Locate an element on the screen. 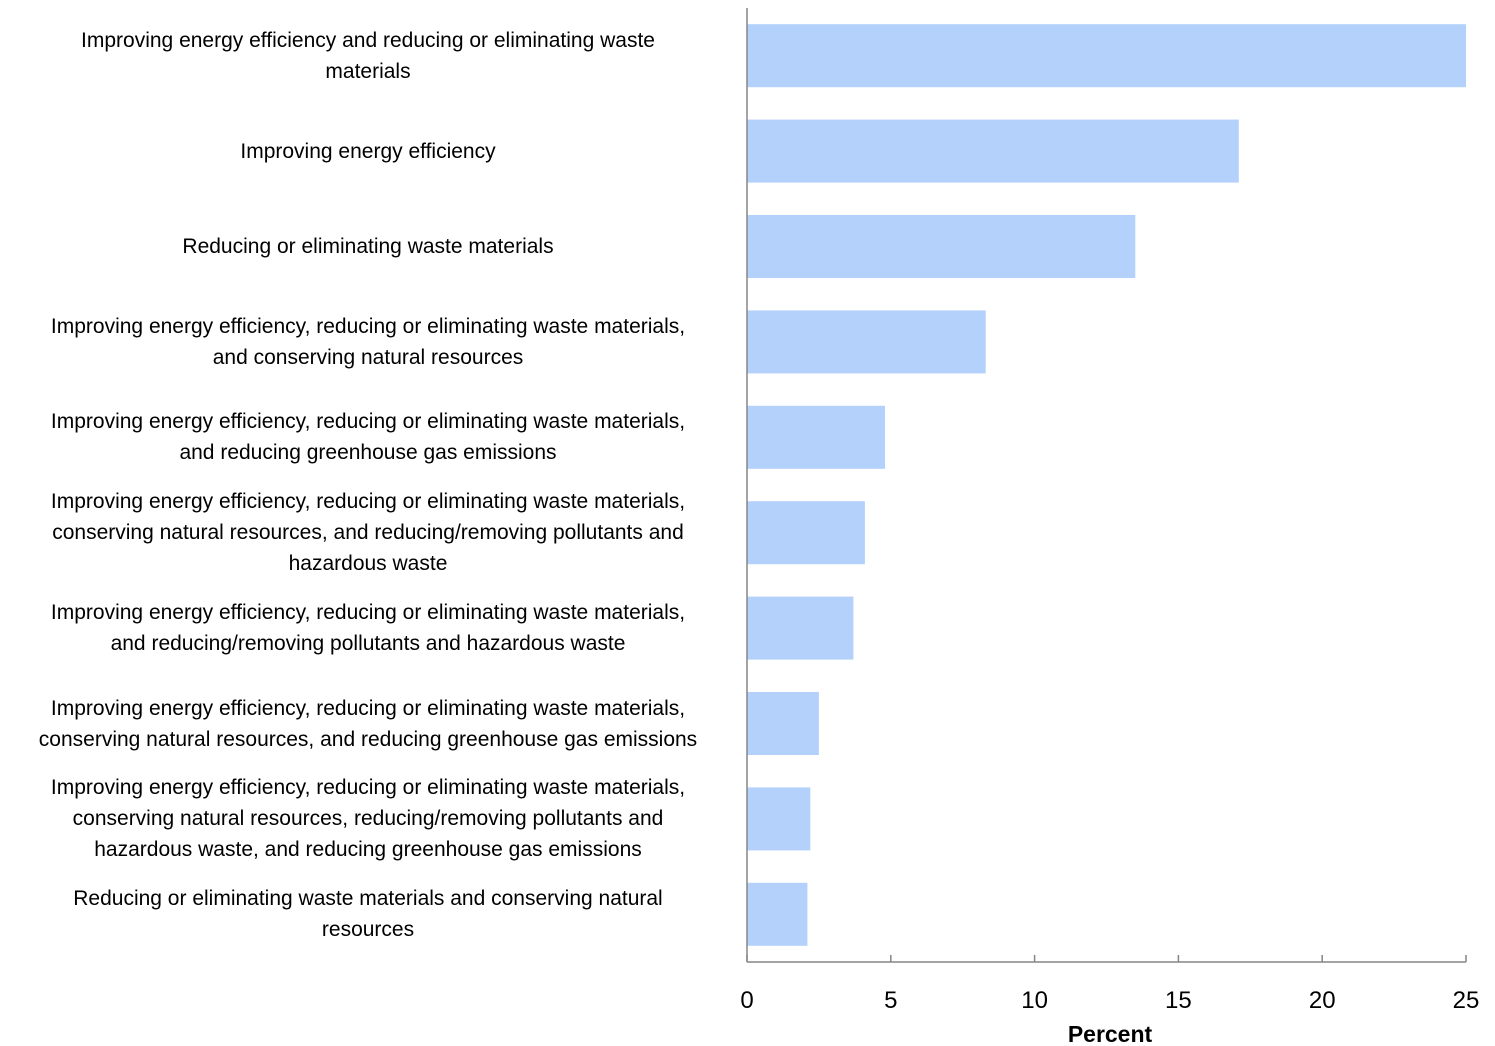 This screenshot has height=1046, width=1495. x-axis-title: Percent is located at coordinates (1110, 1033).